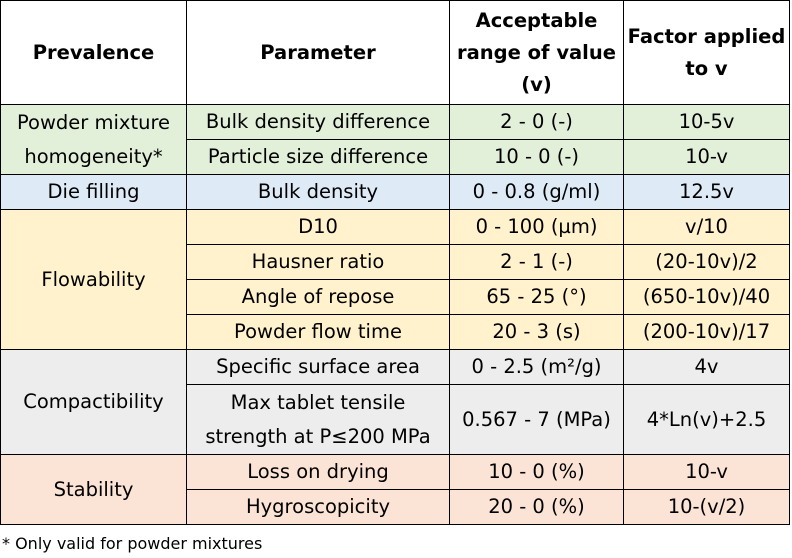 The width and height of the screenshot is (792, 558). What do you see at coordinates (318, 52) in the screenshot?
I see `header-parameter: Parameter` at bounding box center [318, 52].